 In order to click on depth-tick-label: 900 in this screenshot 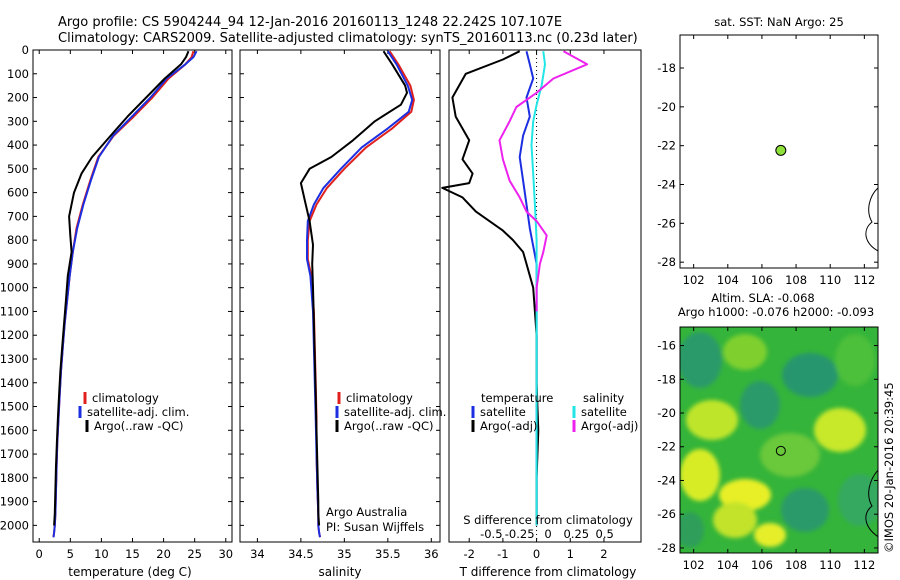, I will do `click(18, 264)`.